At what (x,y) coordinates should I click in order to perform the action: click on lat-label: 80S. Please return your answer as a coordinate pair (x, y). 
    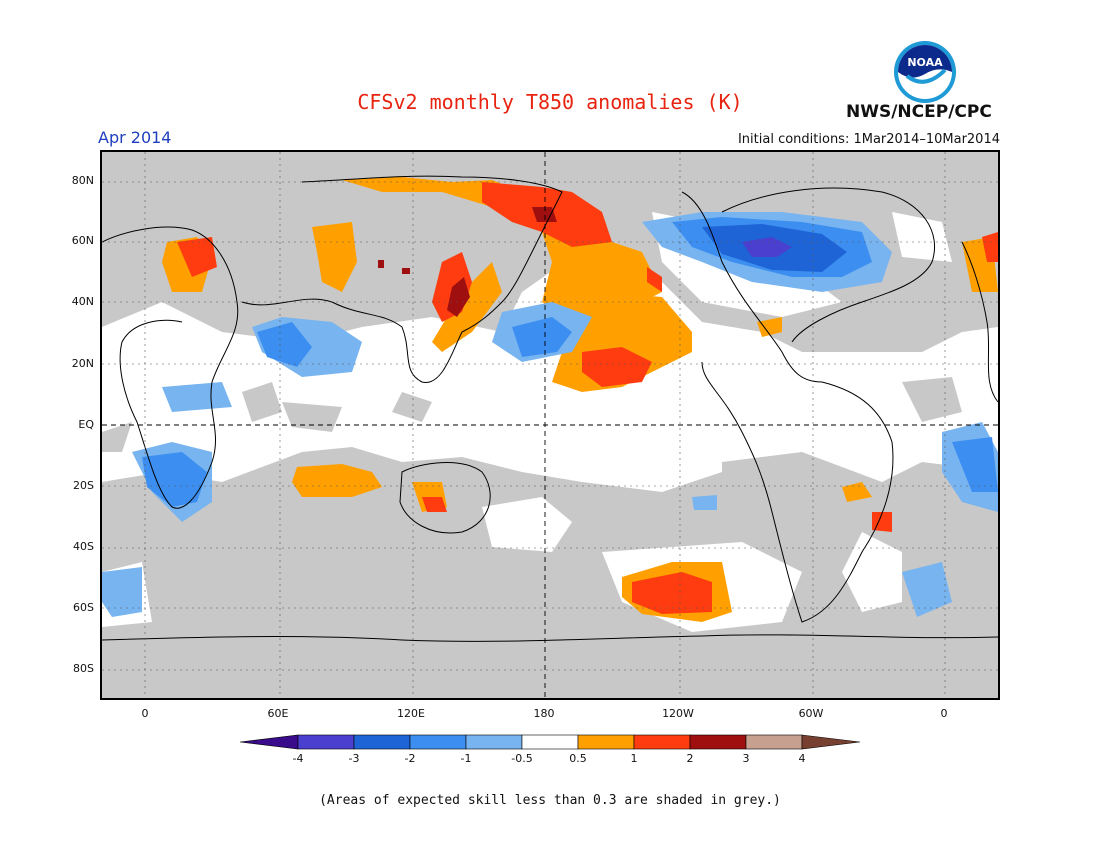
    Looking at the image, I should click on (83, 668).